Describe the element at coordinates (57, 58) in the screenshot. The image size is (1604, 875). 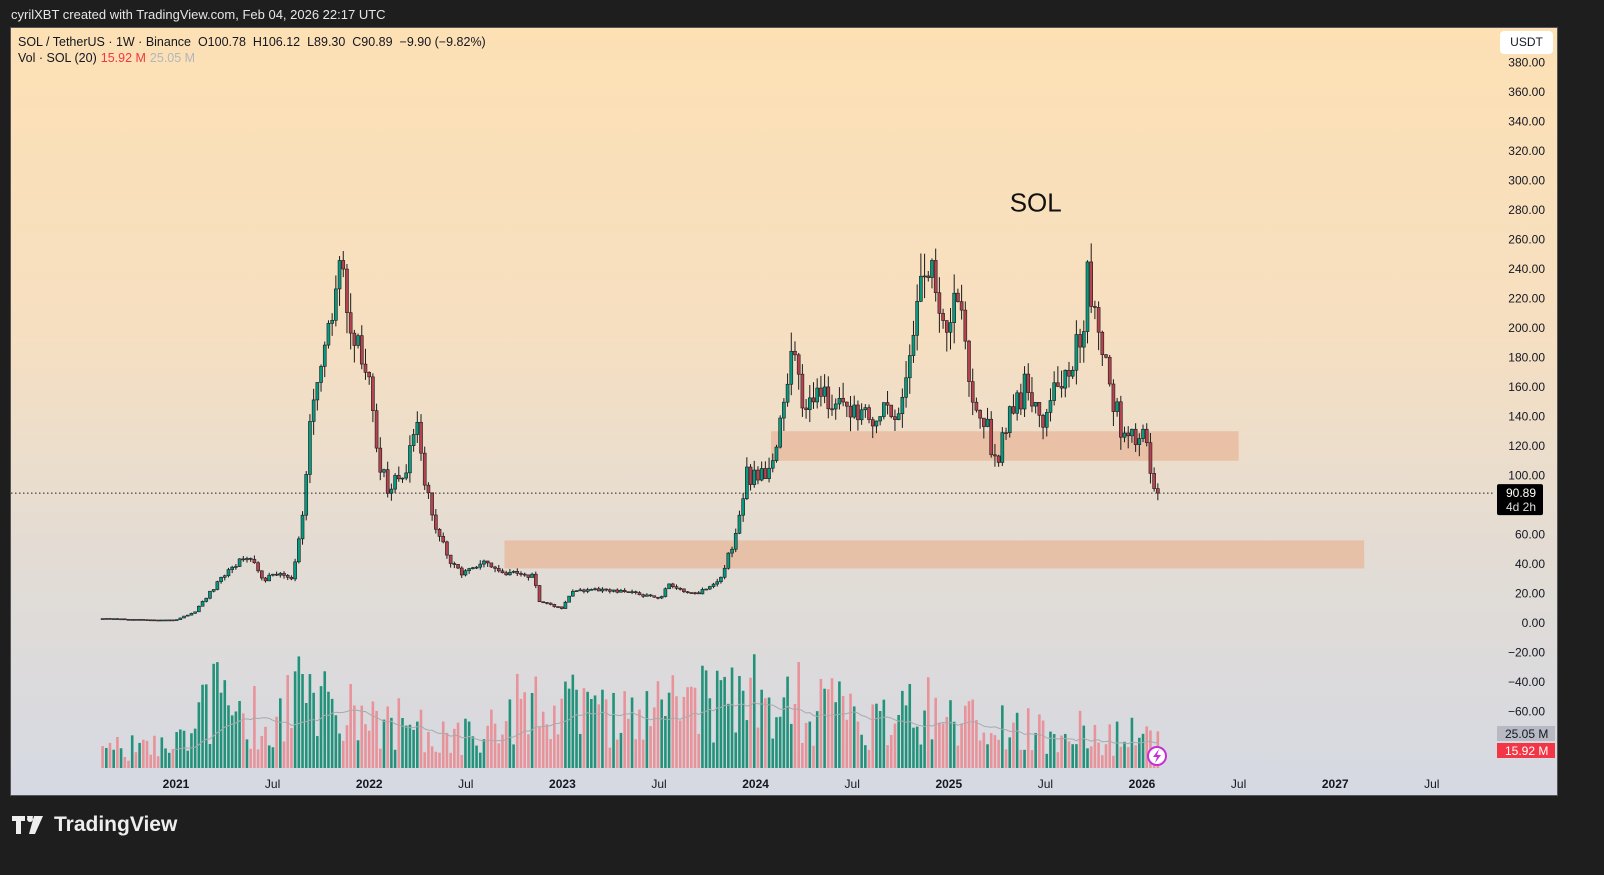
I see `volume-label: Vol · SOL (20)` at that location.